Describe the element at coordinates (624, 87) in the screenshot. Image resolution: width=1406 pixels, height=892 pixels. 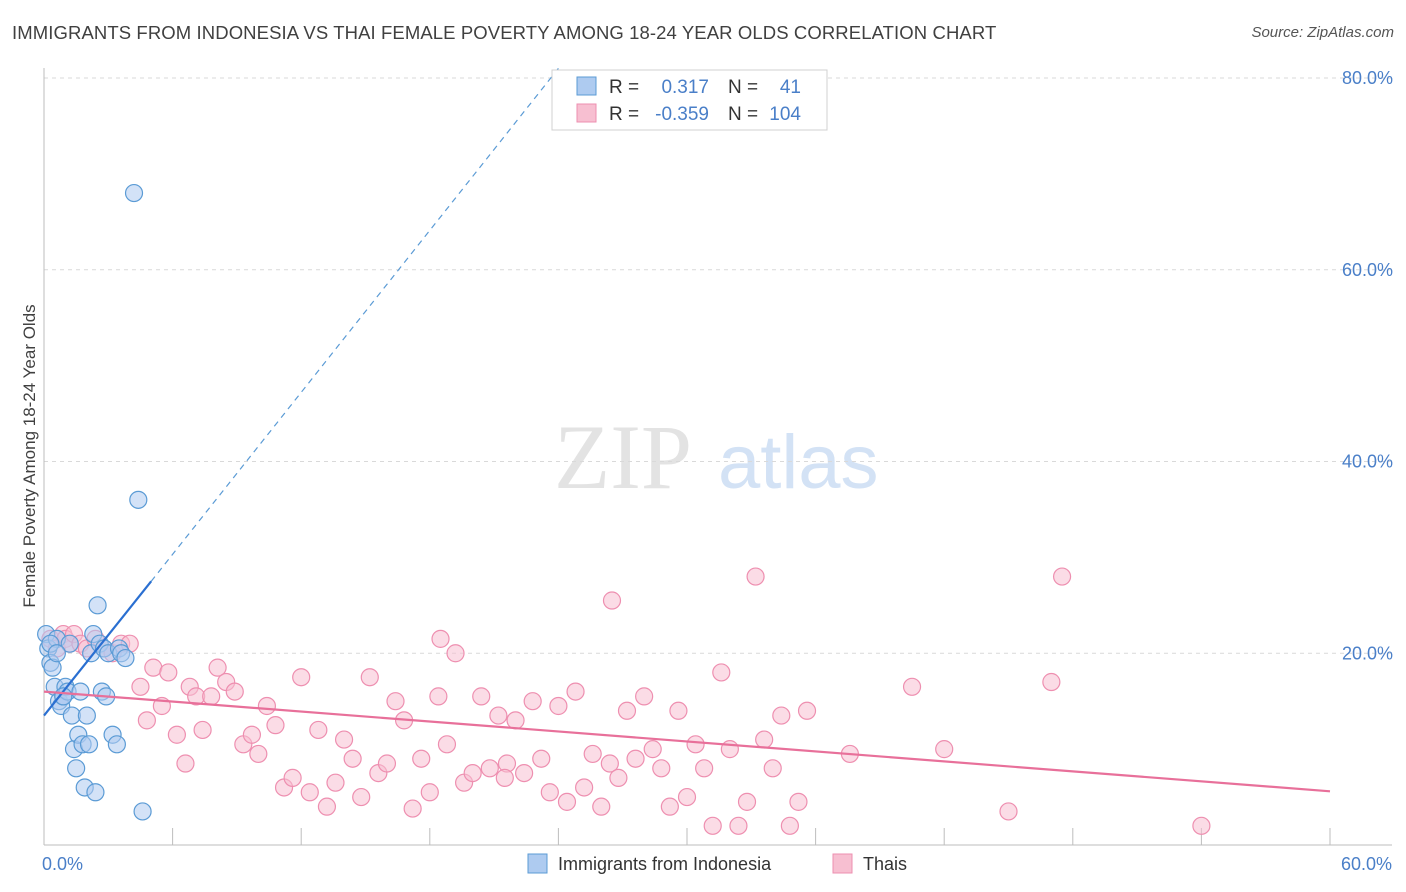
I see `legend-r-label-1: R =` at that location.